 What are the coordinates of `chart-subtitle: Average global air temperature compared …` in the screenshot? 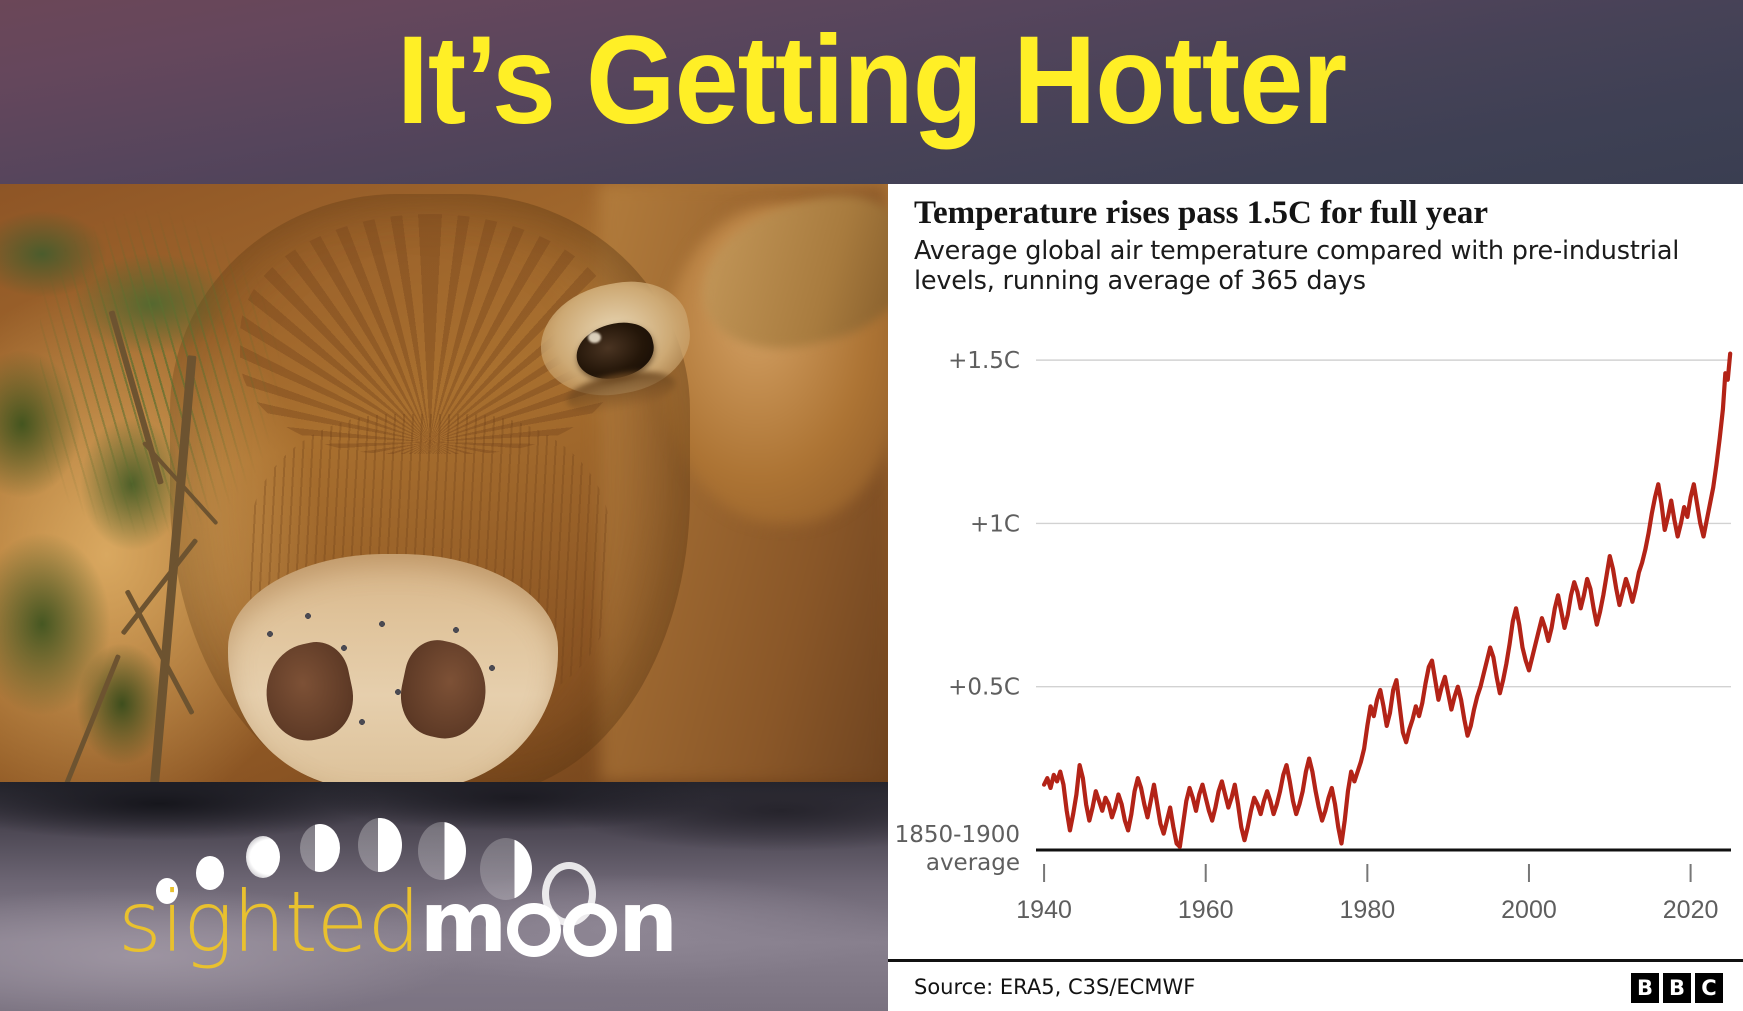 It's located at (1297, 266).